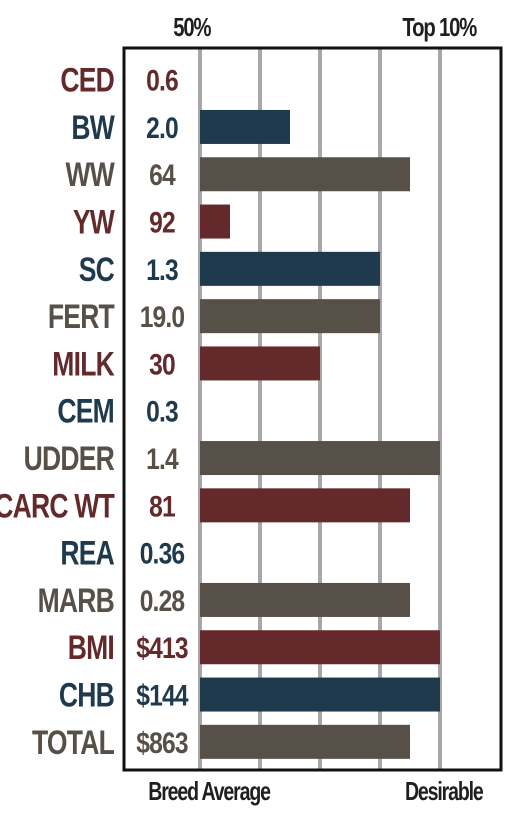  I want to click on category-label: YW, so click(94, 222).